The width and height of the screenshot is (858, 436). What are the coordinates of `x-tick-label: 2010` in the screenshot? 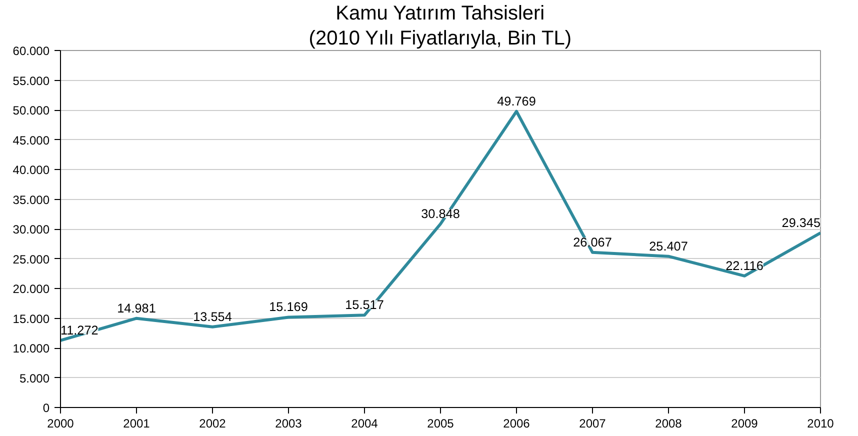 It's located at (820, 423).